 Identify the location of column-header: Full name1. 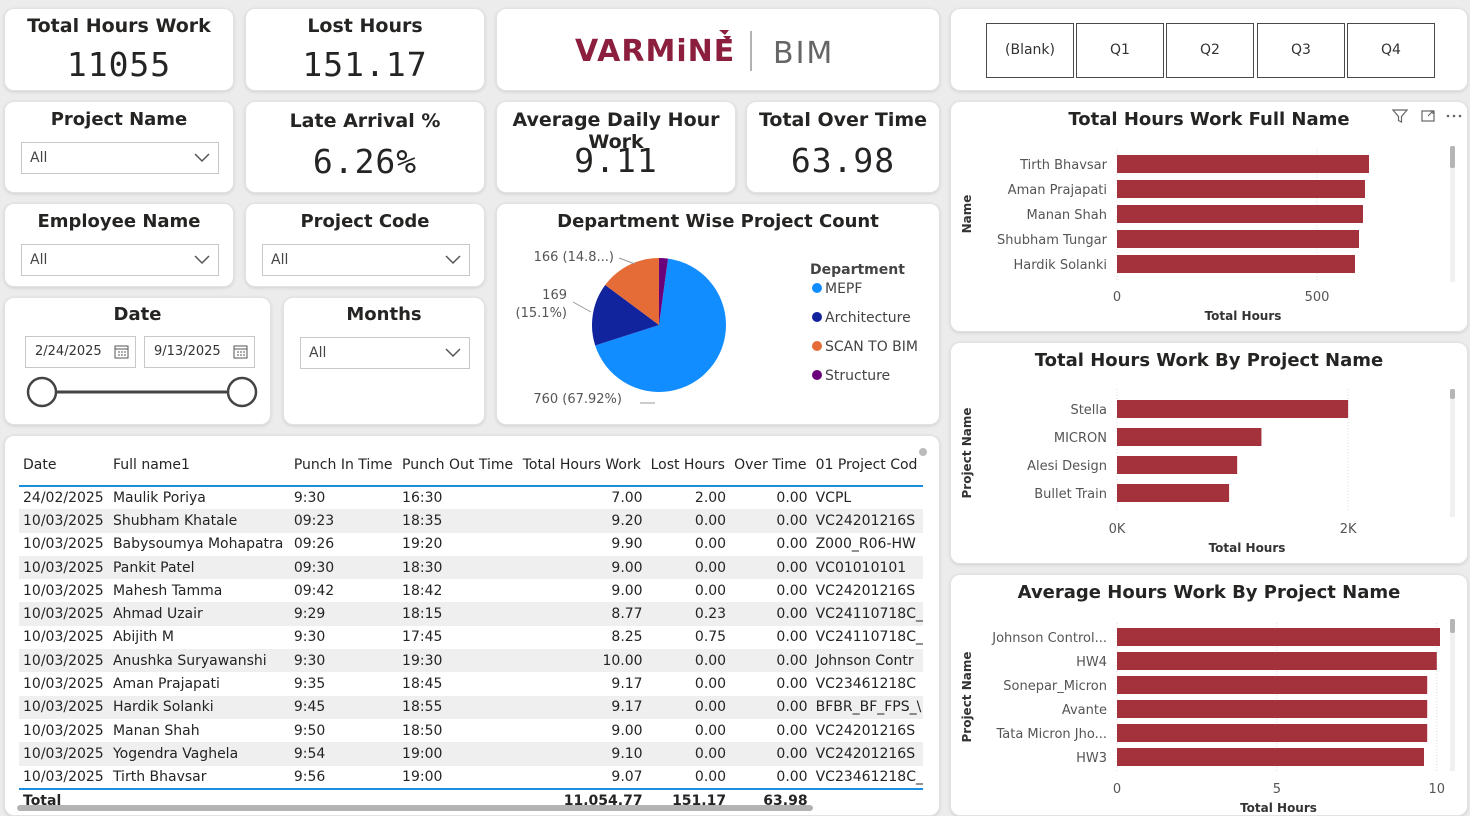
(199, 465).